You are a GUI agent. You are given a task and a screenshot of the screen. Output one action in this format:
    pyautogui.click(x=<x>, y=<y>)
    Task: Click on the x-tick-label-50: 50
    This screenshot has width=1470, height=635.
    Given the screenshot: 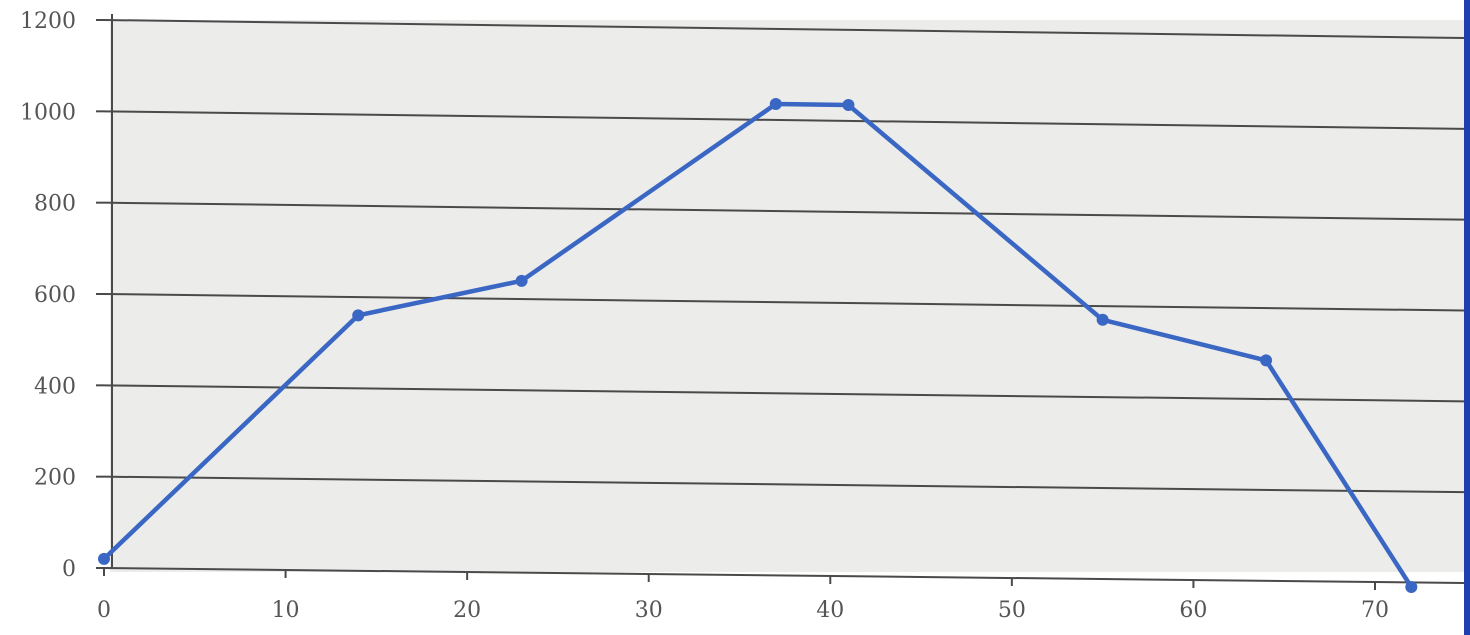 What is the action you would take?
    pyautogui.click(x=1012, y=610)
    